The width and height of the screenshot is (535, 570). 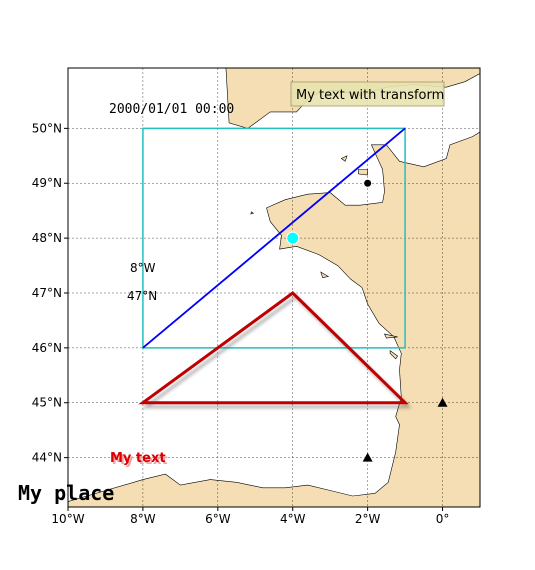 I want to click on x-tick-label: 0°, so click(x=443, y=519).